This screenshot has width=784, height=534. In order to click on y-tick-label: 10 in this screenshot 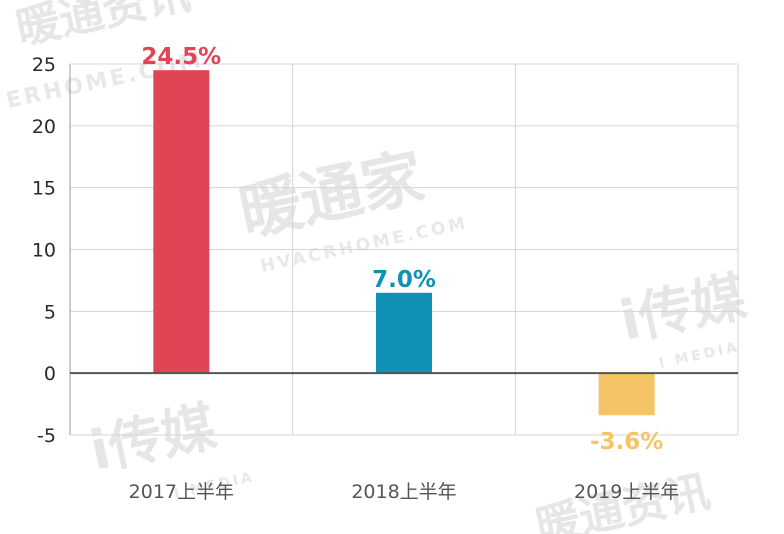, I will do `click(44, 251)`.